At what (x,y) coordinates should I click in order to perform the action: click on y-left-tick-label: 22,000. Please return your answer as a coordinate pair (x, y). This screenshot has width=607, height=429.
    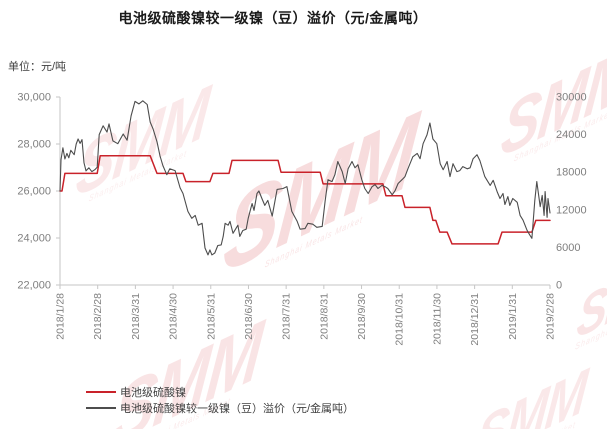
    Looking at the image, I should click on (34, 286).